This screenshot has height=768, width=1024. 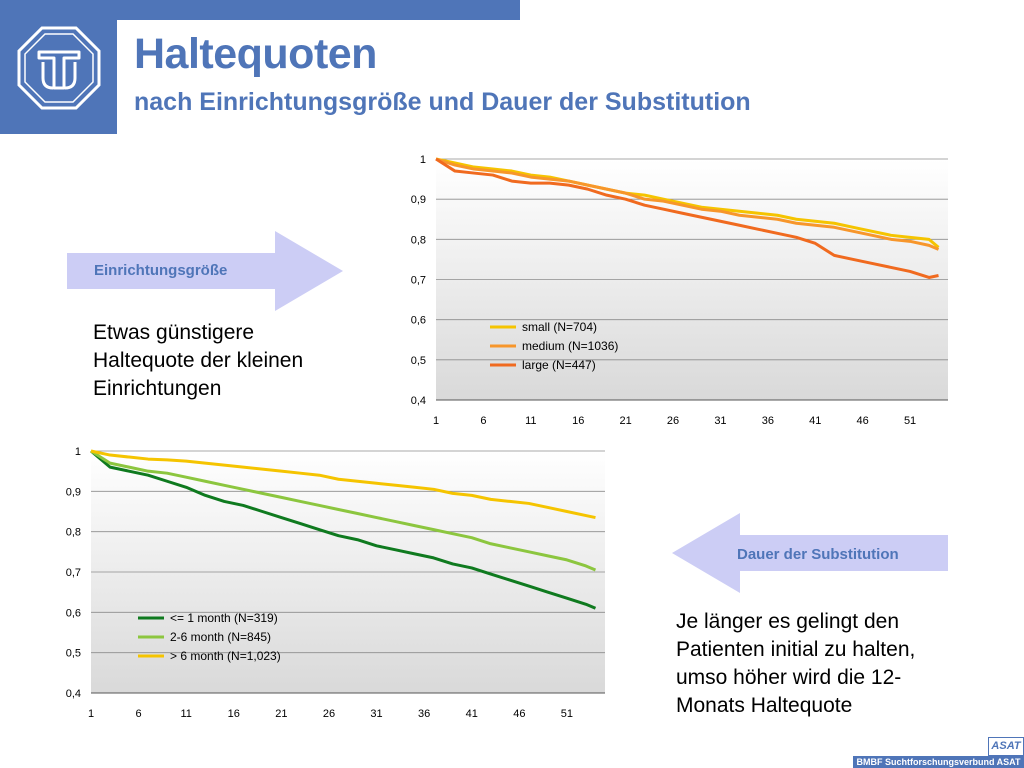 What do you see at coordinates (796, 649) in the screenshot?
I see `duration-note-line: Patienten initial zu halten,` at bounding box center [796, 649].